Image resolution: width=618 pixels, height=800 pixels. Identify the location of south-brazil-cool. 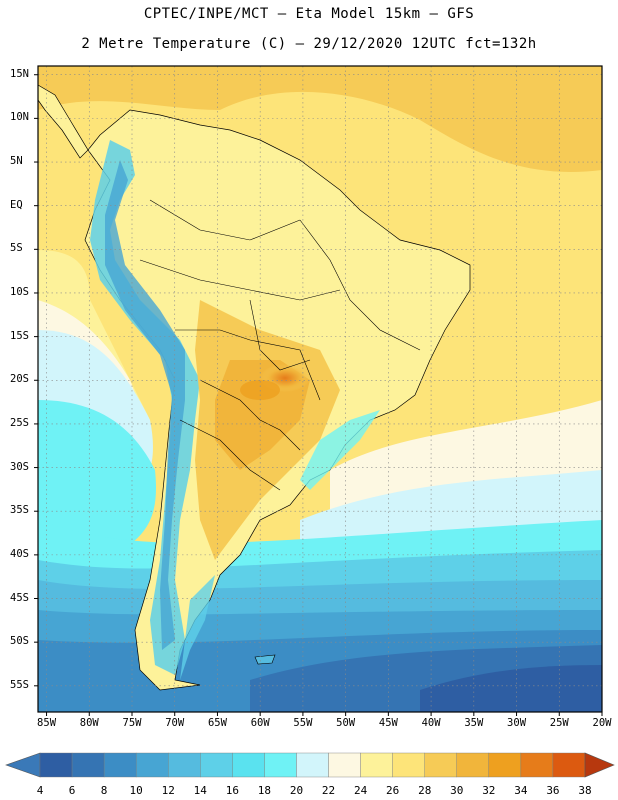
(340, 450).